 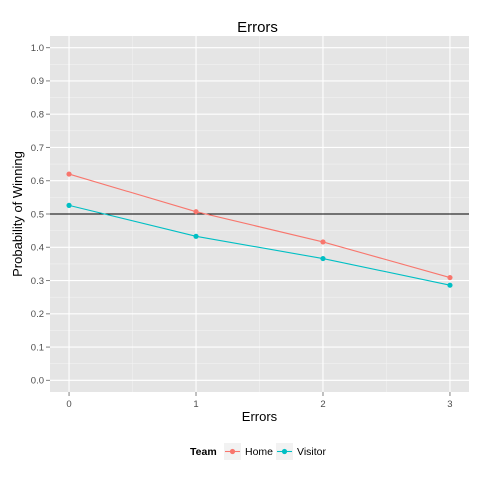 I want to click on y-tick-label: 0.5, so click(x=37, y=214).